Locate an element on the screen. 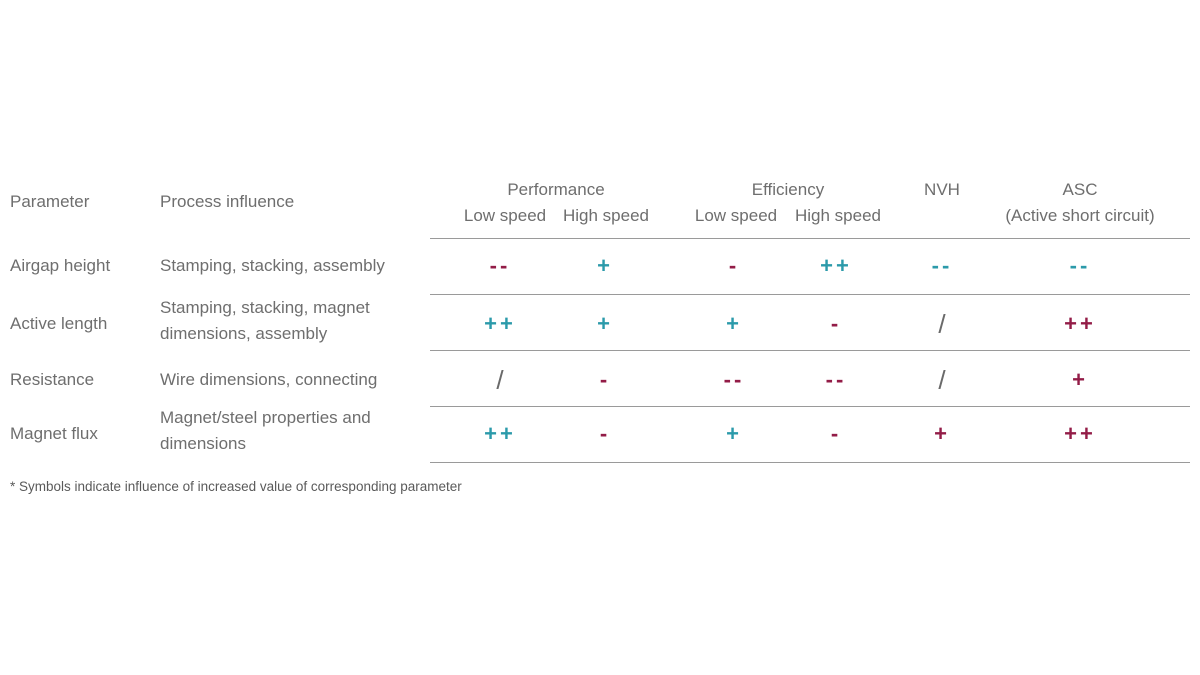 The width and height of the screenshot is (1200, 675). header-performance-low-speed: Low speed is located at coordinates (505, 215).